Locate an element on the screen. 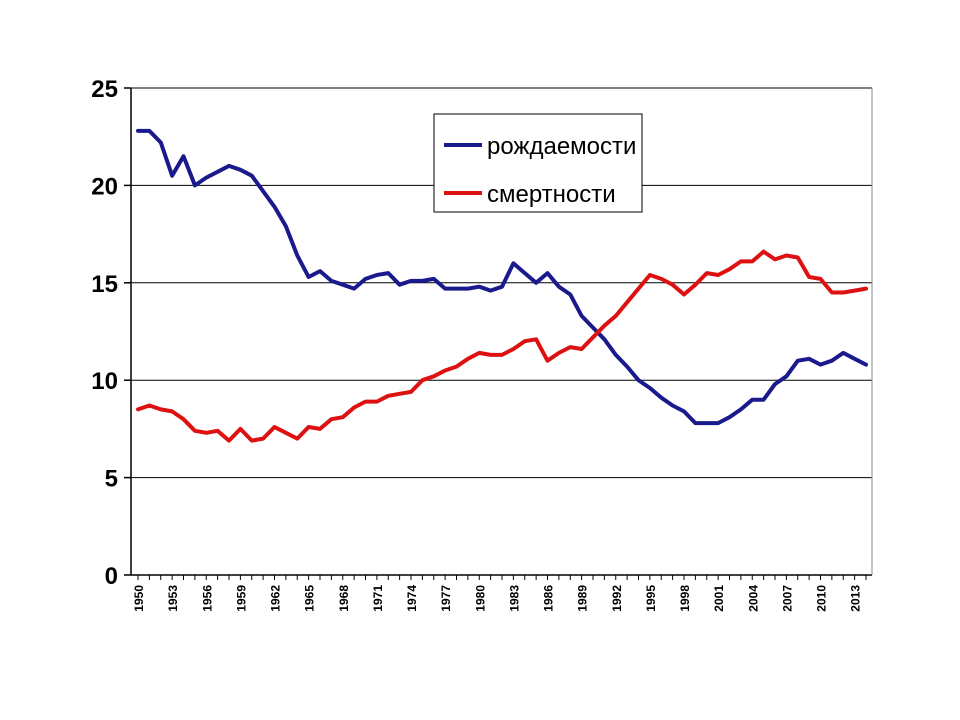 The width and height of the screenshot is (960, 720). x-tick-label-1980: 1980 is located at coordinates (480, 598).